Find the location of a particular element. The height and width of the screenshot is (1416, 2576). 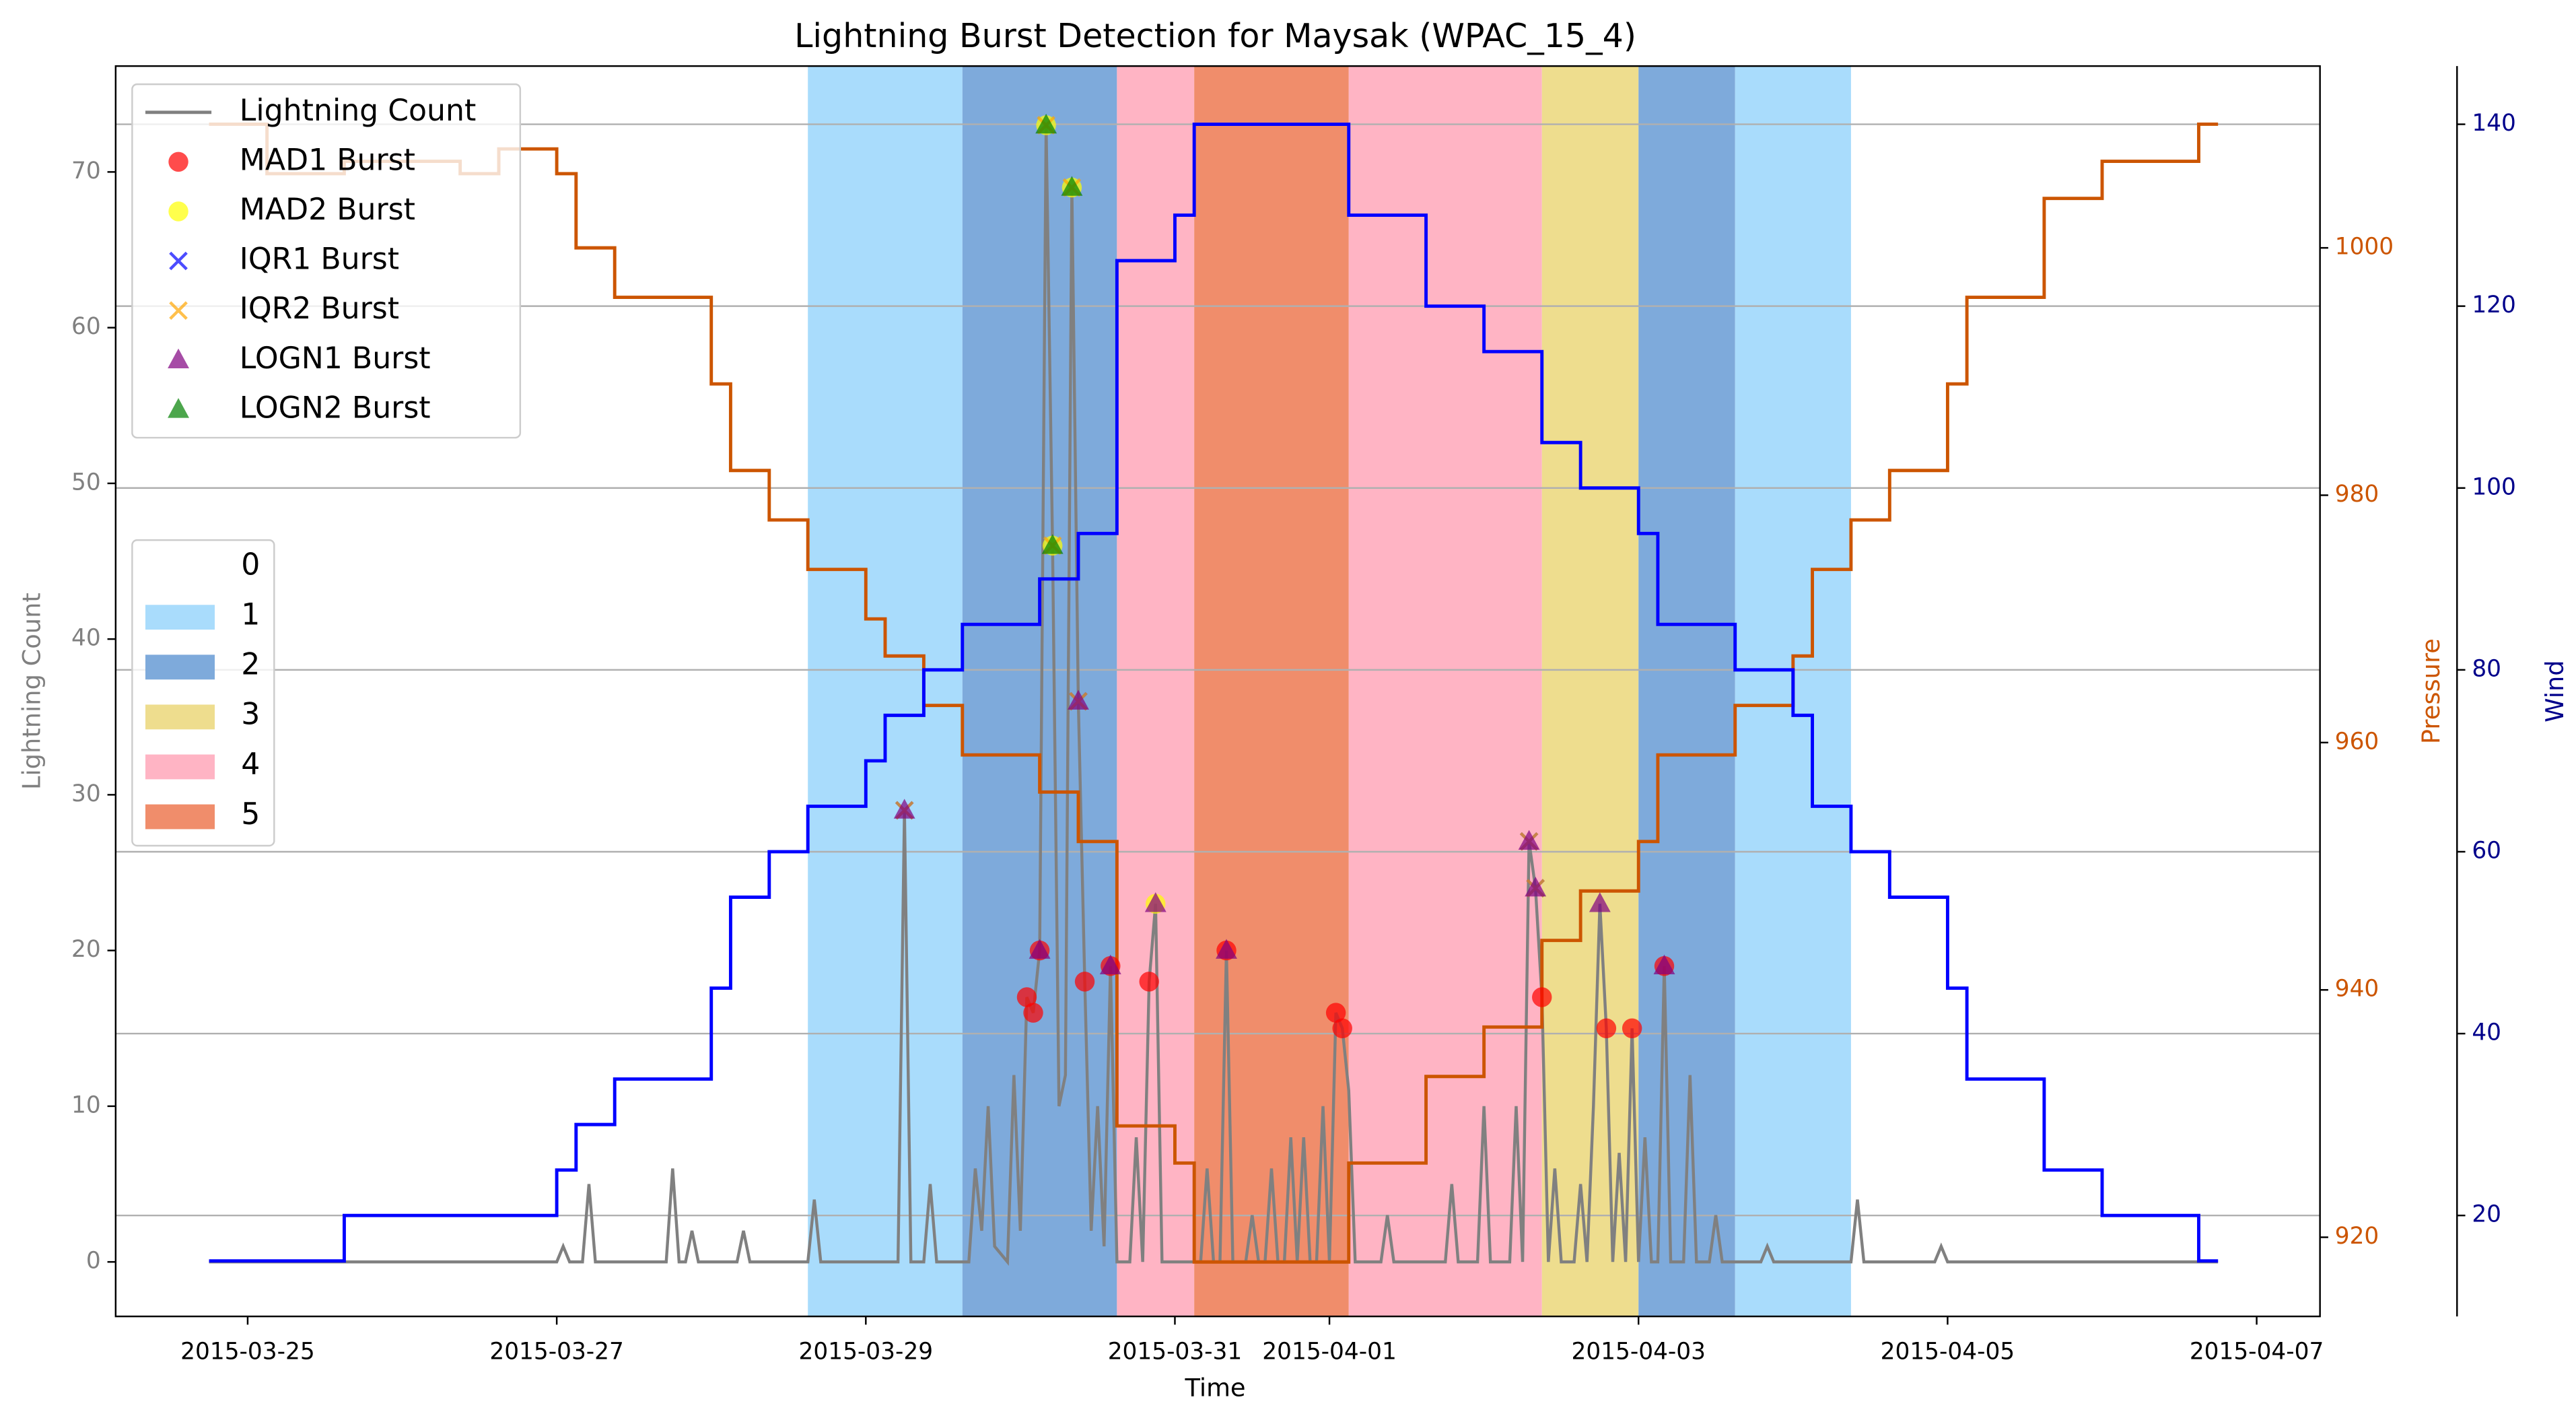

y-tick-label: 30 is located at coordinates (86, 793).